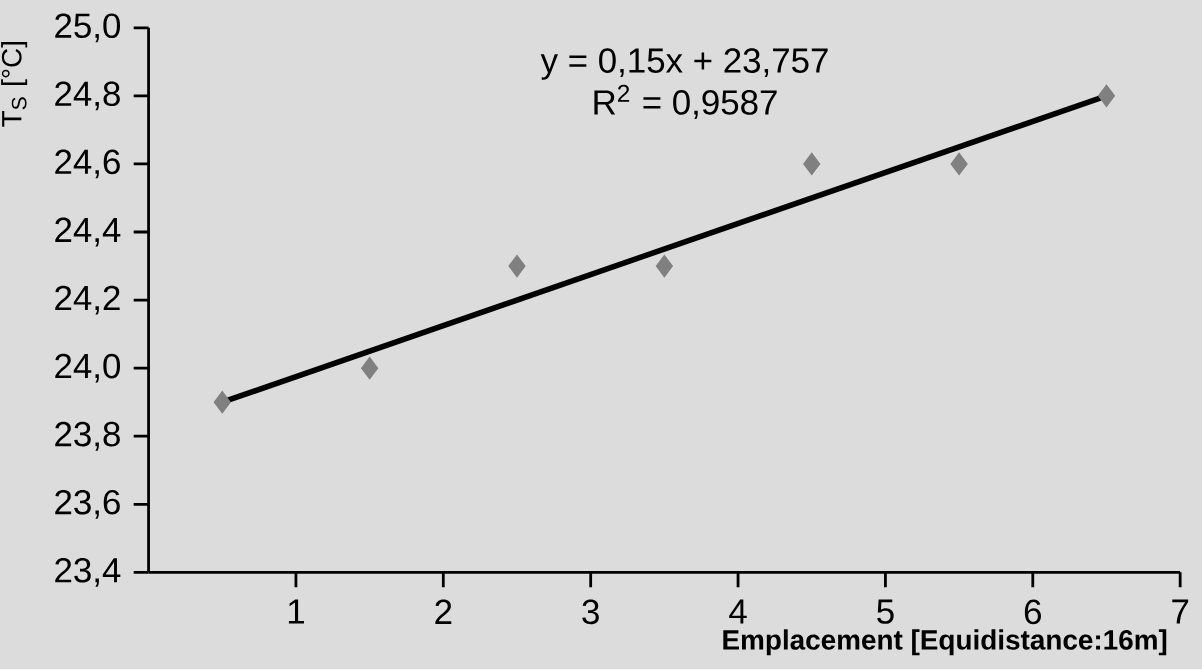 Image resolution: width=1202 pixels, height=670 pixels. I want to click on x-tick-label: 2, so click(443, 612).